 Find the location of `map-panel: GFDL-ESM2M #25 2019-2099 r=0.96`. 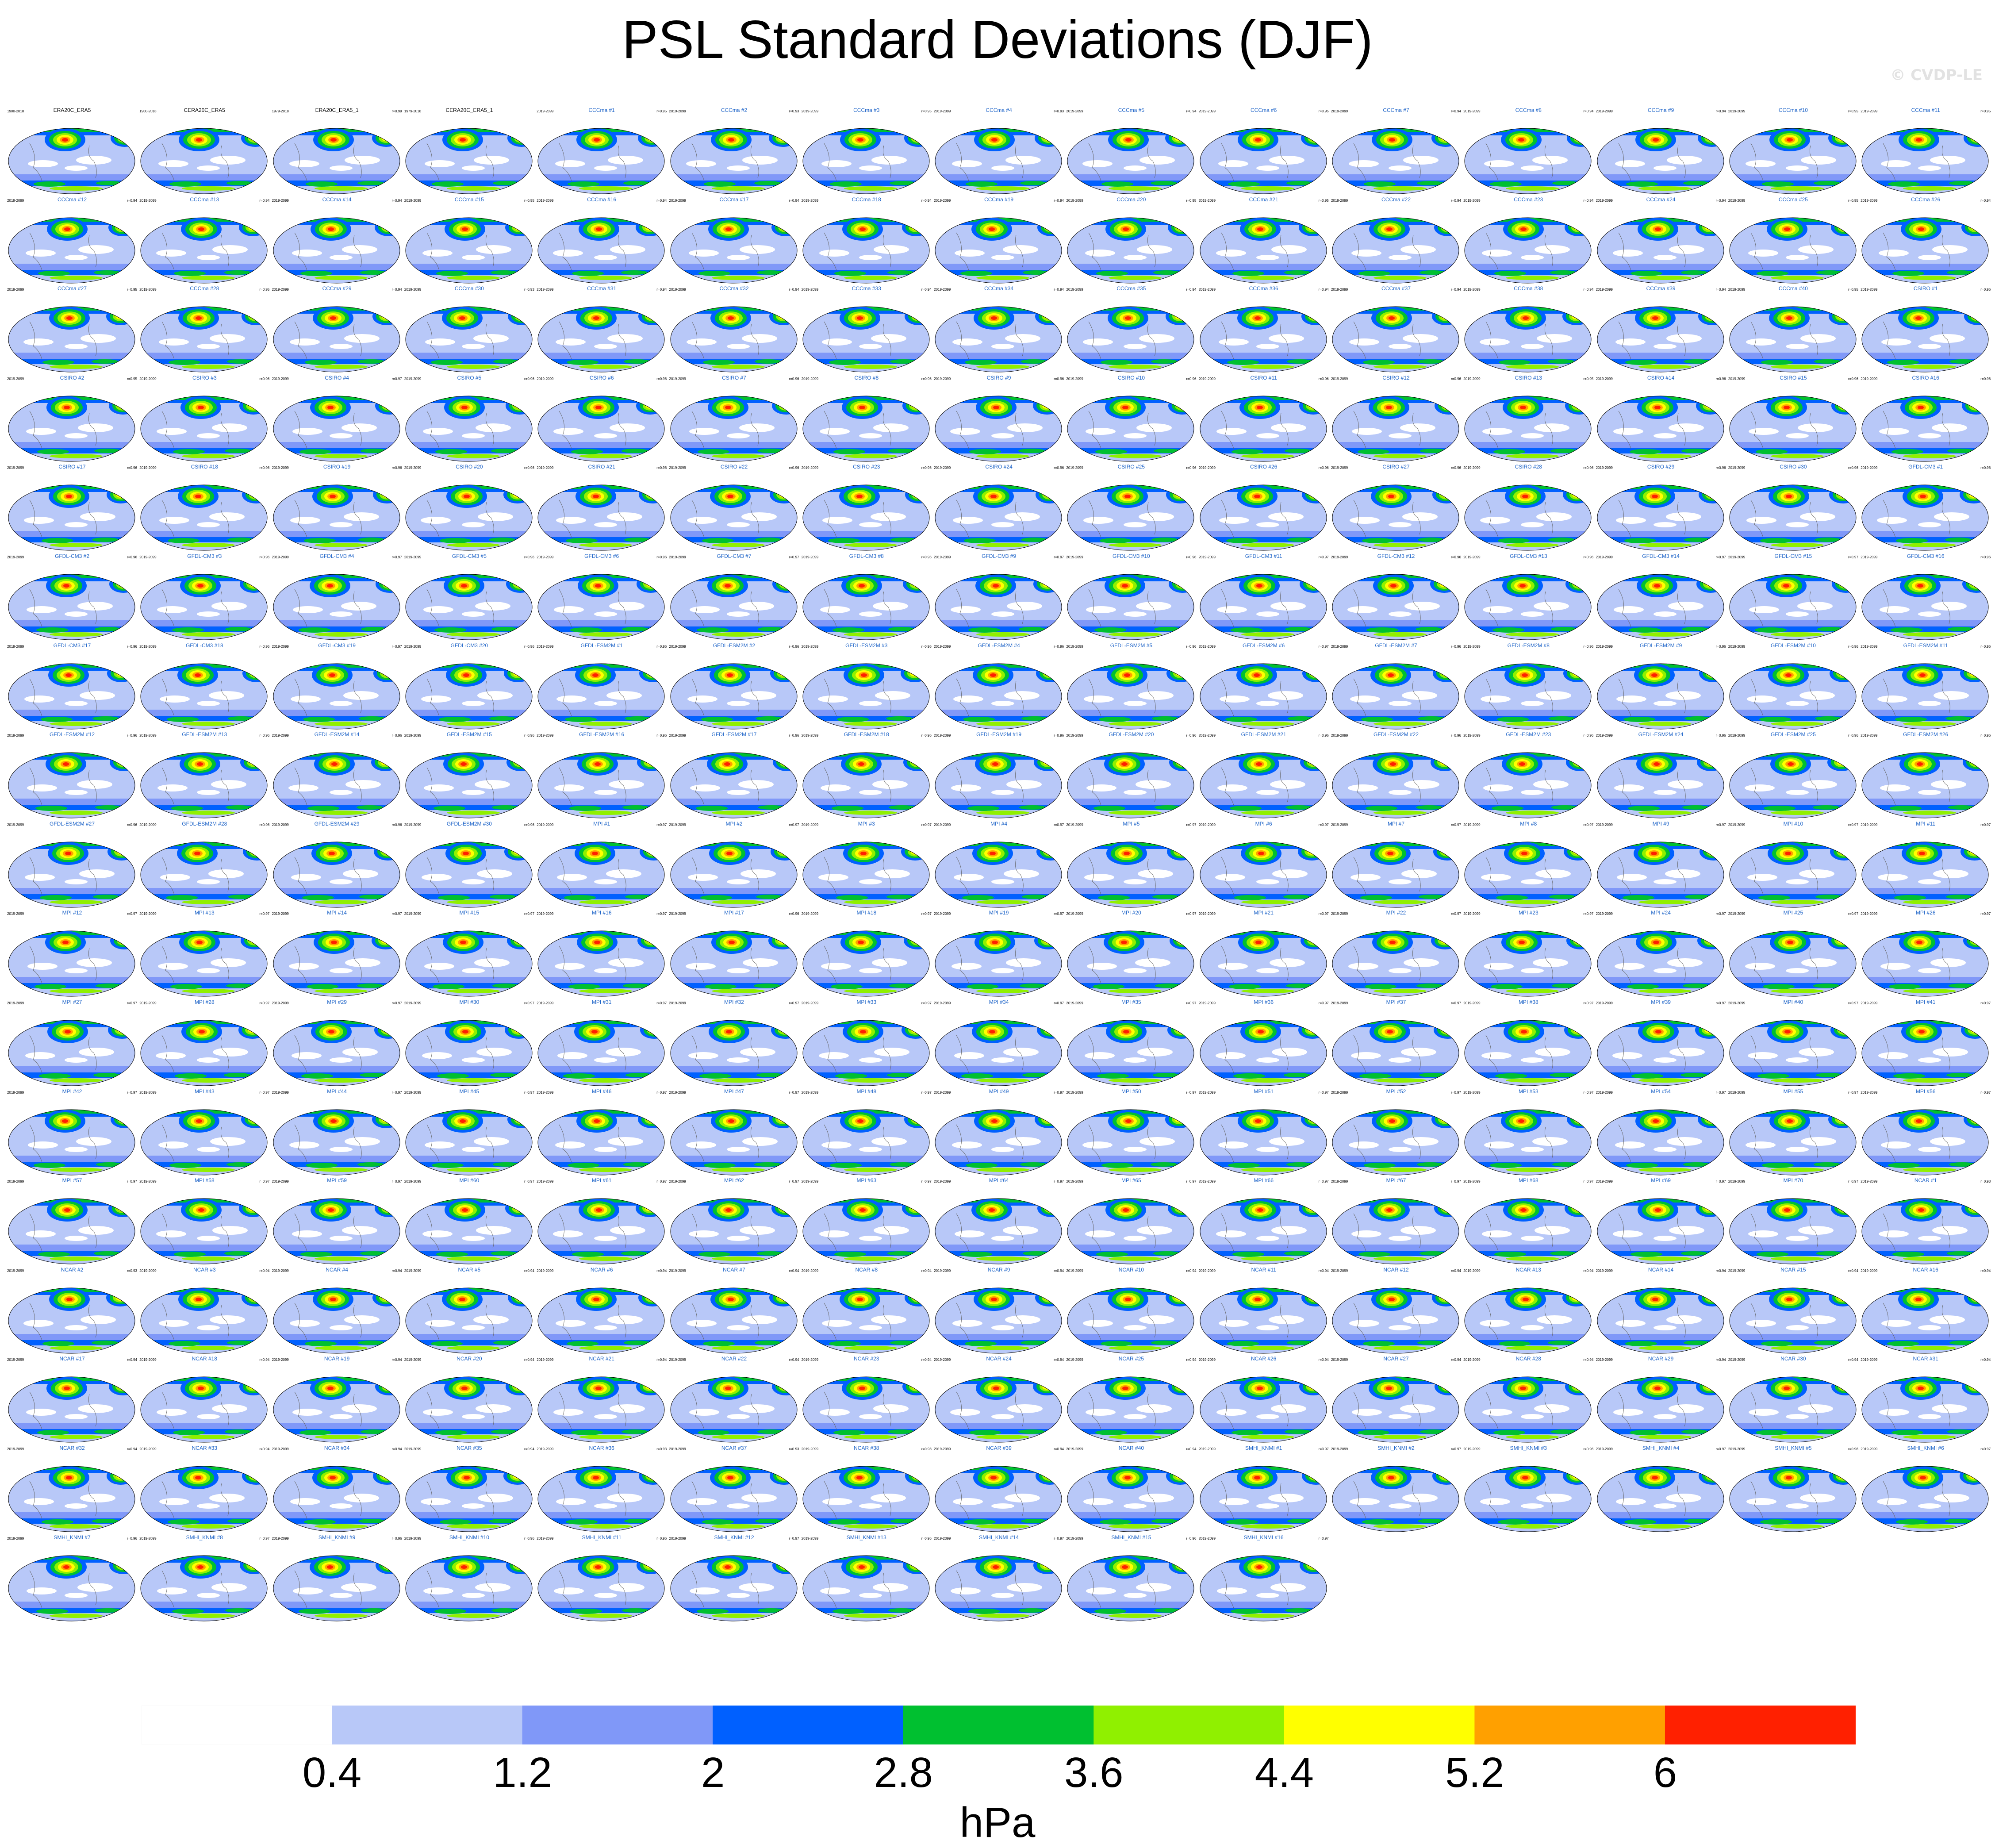

map-panel: GFDL-ESM2M #25 2019-2099 r=0.96 is located at coordinates (1793, 776).